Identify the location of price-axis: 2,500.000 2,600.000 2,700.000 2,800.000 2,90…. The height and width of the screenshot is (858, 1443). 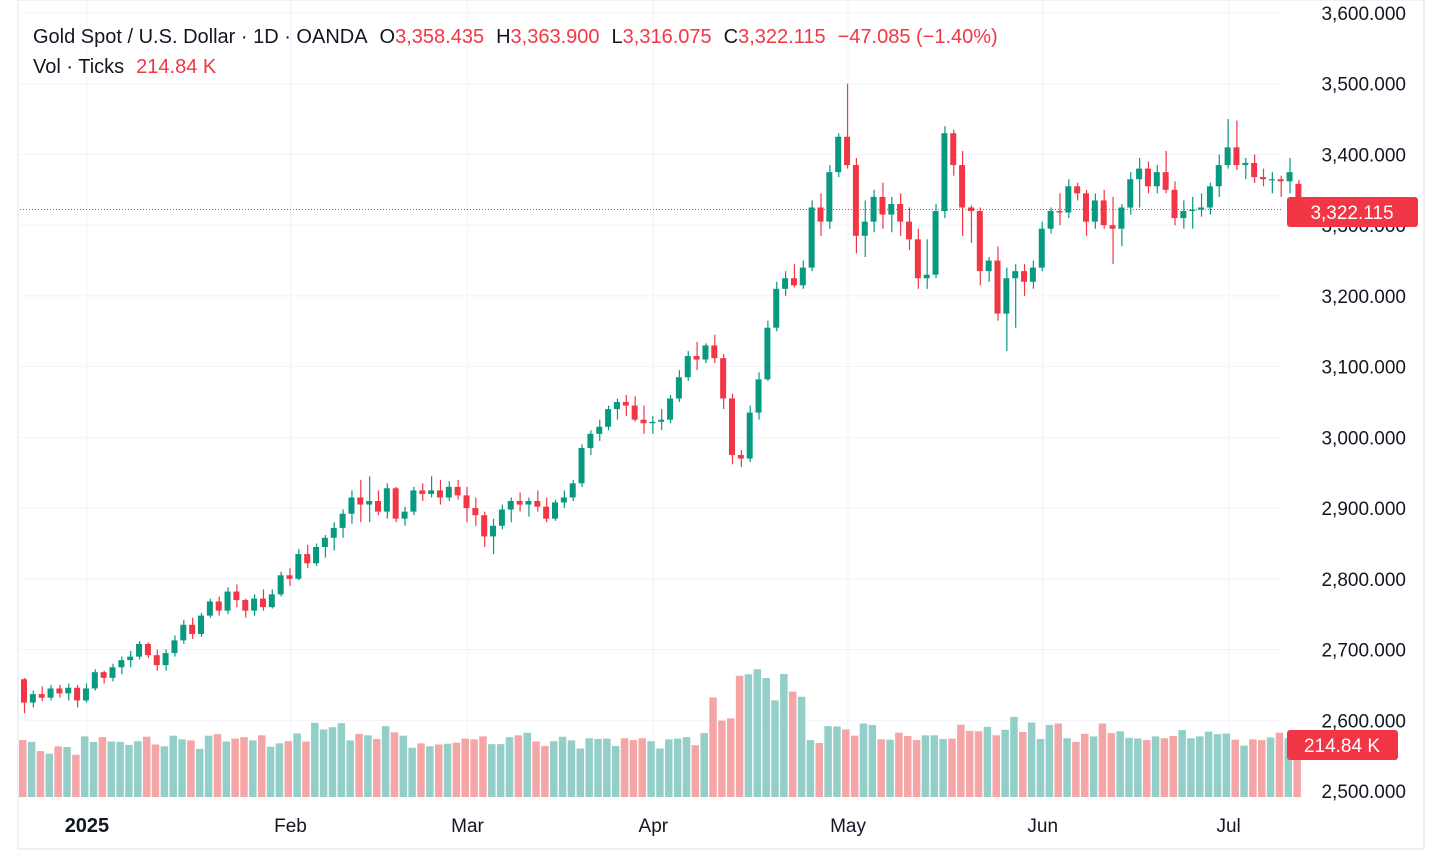
(1363, 403).